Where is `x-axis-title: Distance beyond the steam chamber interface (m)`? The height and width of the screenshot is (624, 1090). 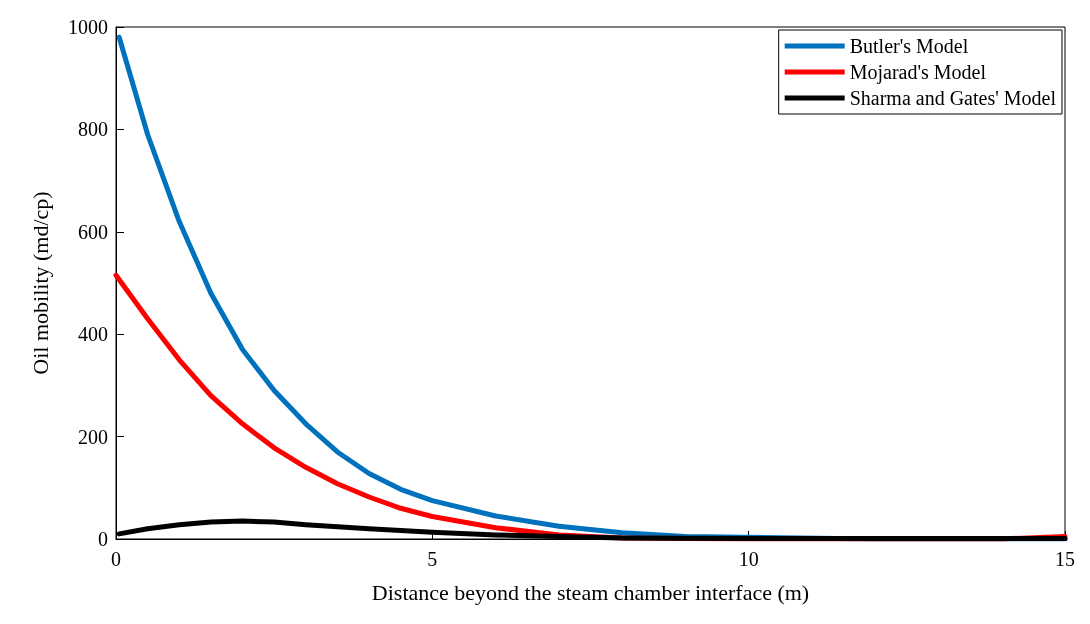
x-axis-title: Distance beyond the steam chamber interface (m) is located at coordinates (590, 592).